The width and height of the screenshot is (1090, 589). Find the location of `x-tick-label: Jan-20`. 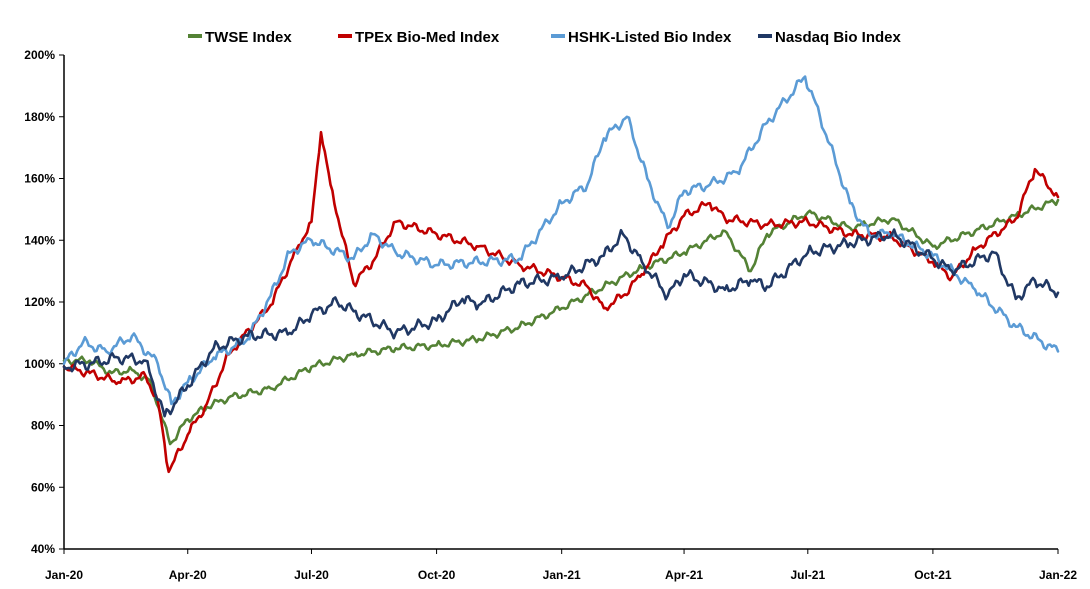

x-tick-label: Jan-20 is located at coordinates (64, 575).